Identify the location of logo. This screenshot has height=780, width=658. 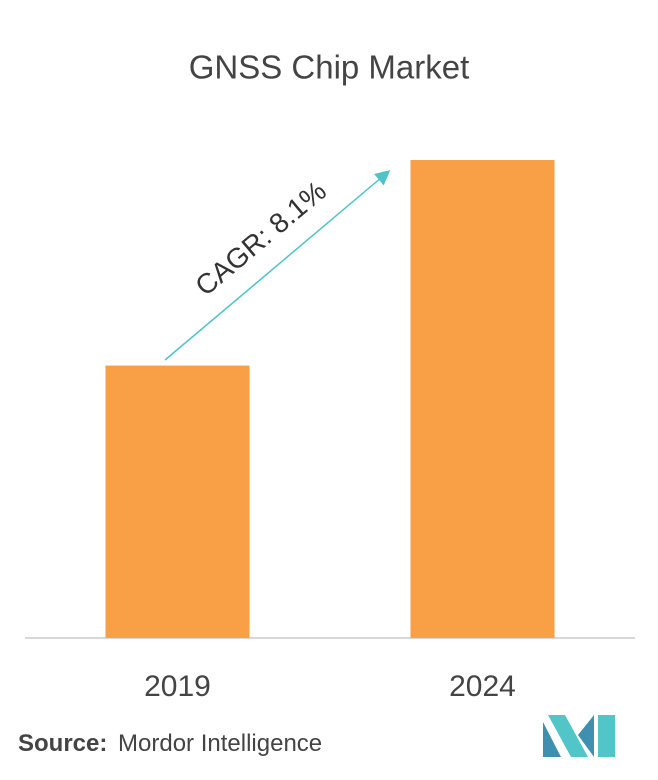
(579, 736).